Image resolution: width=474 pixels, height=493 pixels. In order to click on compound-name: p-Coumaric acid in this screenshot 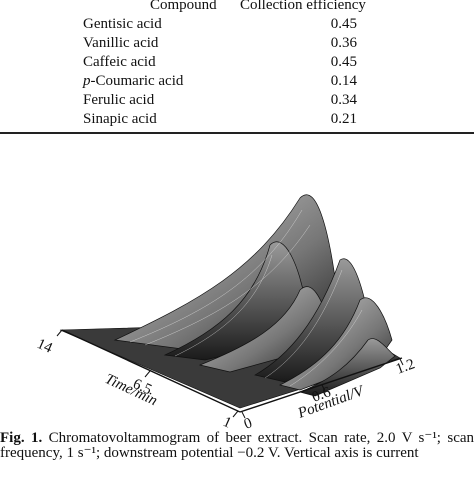, I will do `click(133, 81)`.